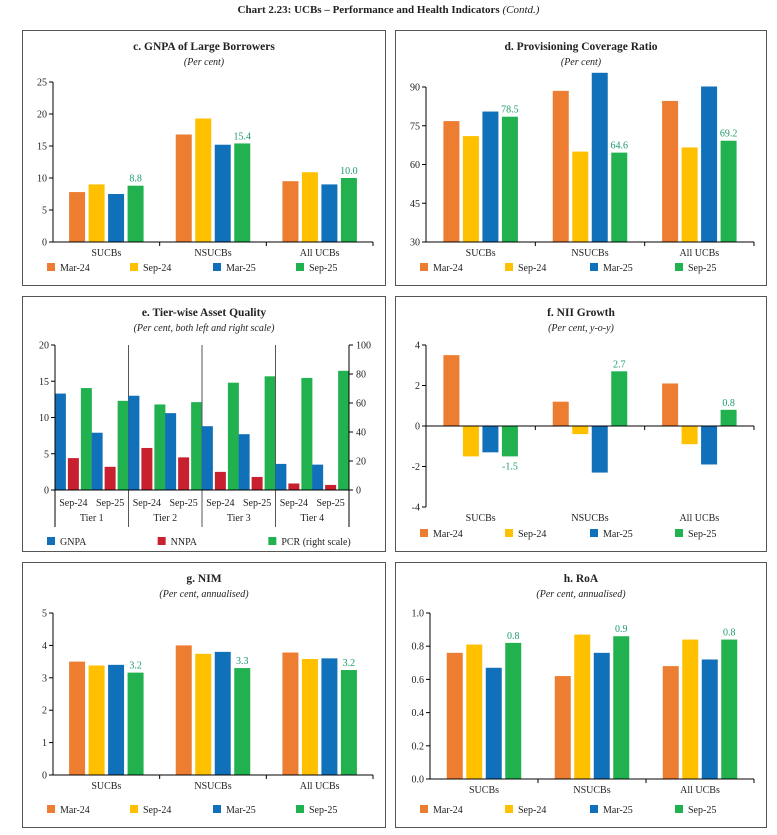 This screenshot has width=777, height=835. I want to click on legend-label: NNPA, so click(184, 542).